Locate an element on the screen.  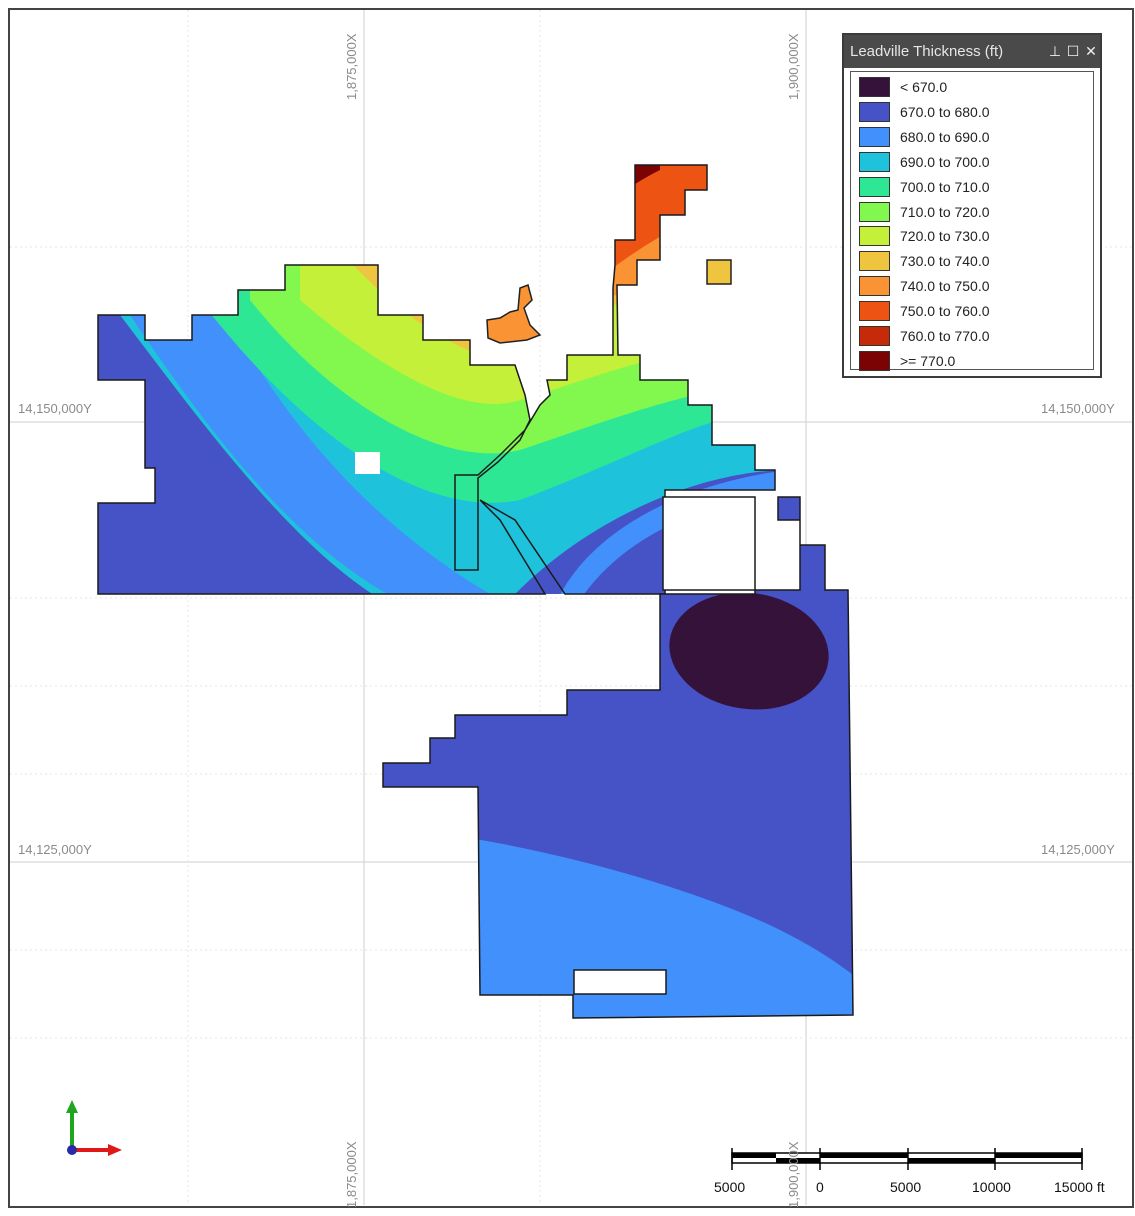
legend-label: 710.0 to 720.0 is located at coordinates (945, 211).